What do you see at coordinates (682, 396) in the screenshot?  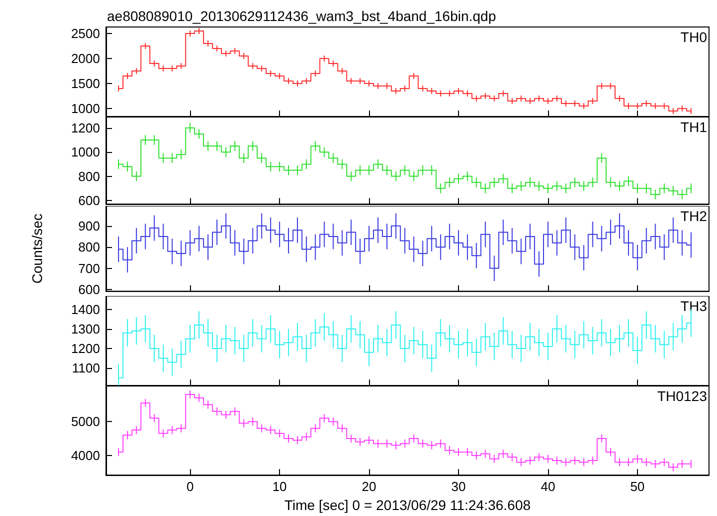 I see `annotation: TH0123` at bounding box center [682, 396].